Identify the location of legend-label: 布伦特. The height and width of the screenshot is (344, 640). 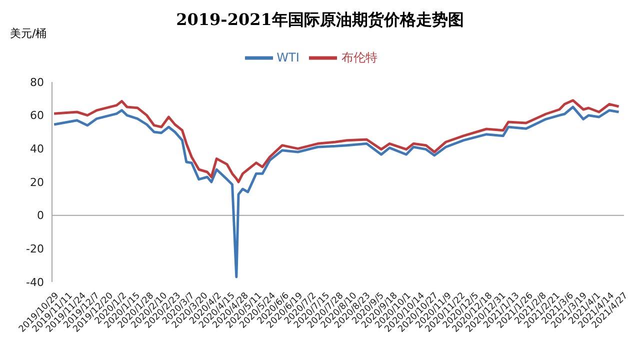
(359, 57).